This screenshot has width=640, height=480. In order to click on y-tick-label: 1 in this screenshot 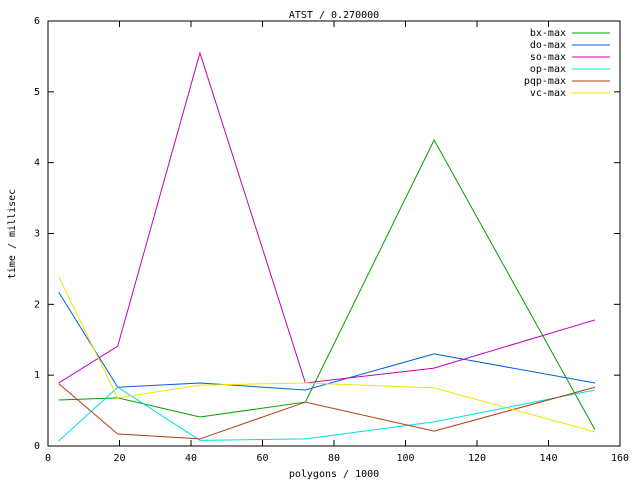, I will do `click(37, 375)`.